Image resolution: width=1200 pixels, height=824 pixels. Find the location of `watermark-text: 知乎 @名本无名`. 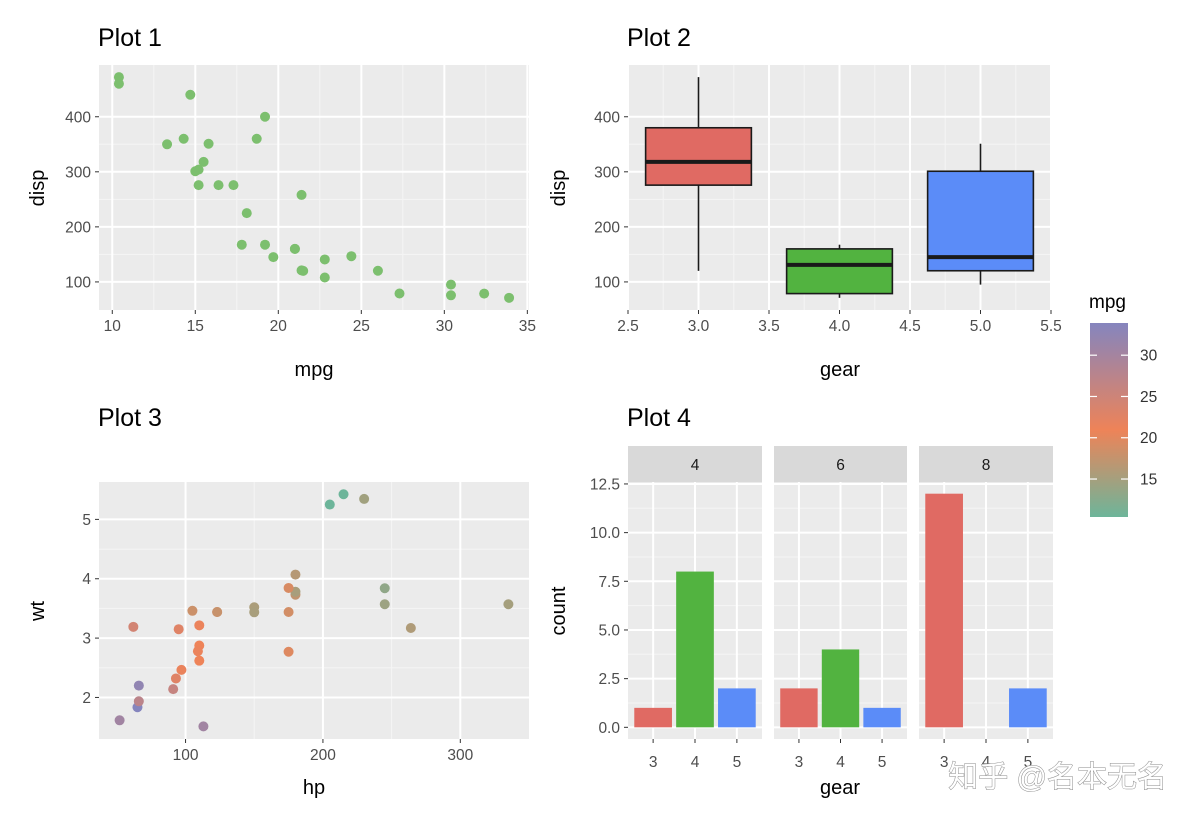

watermark-text: 知乎 @名本无名 is located at coordinates (1057, 777).